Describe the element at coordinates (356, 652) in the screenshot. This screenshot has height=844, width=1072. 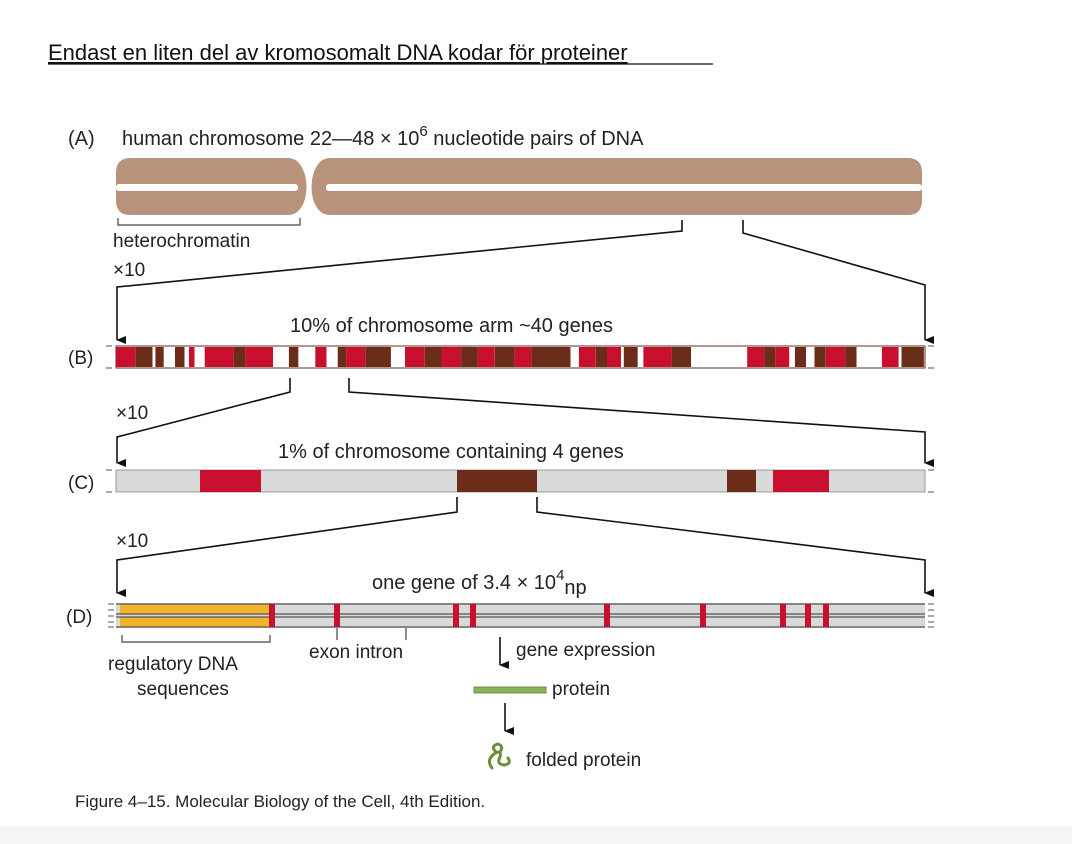
I see `exon-intron-label: exon intron` at that location.